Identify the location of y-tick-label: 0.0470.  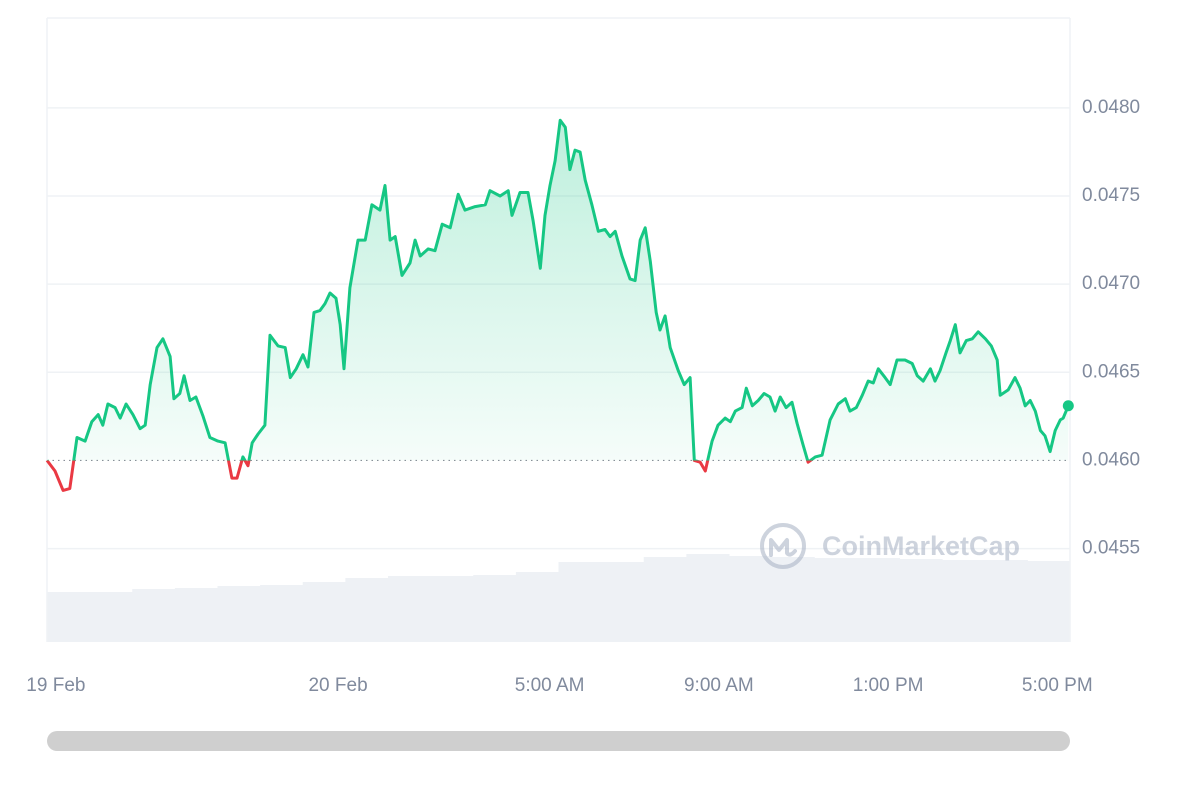
(1111, 283).